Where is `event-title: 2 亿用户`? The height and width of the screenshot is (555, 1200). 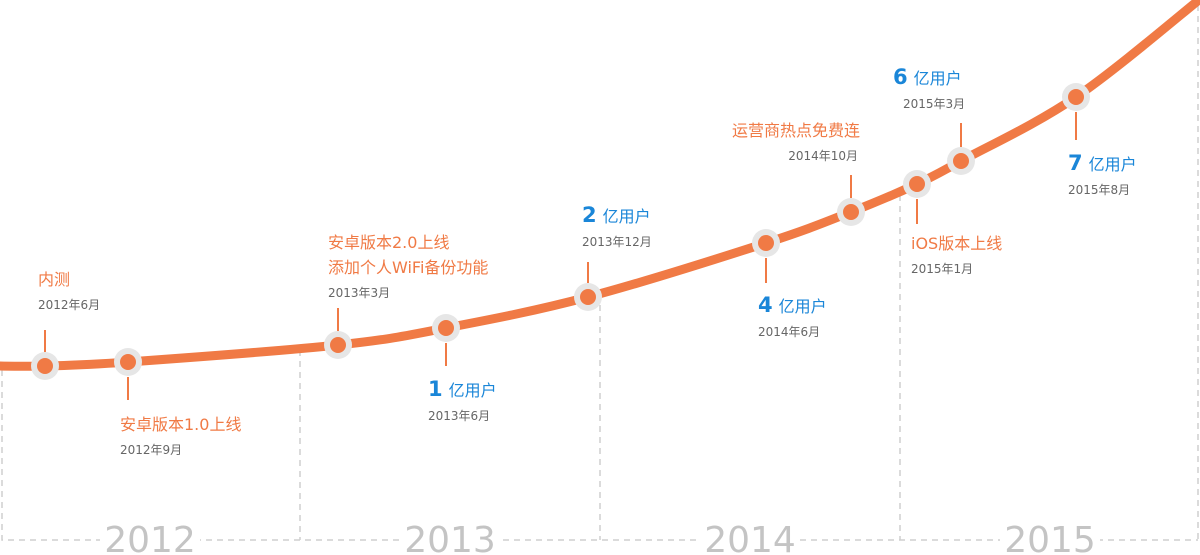
event-title: 2 亿用户 is located at coordinates (616, 215).